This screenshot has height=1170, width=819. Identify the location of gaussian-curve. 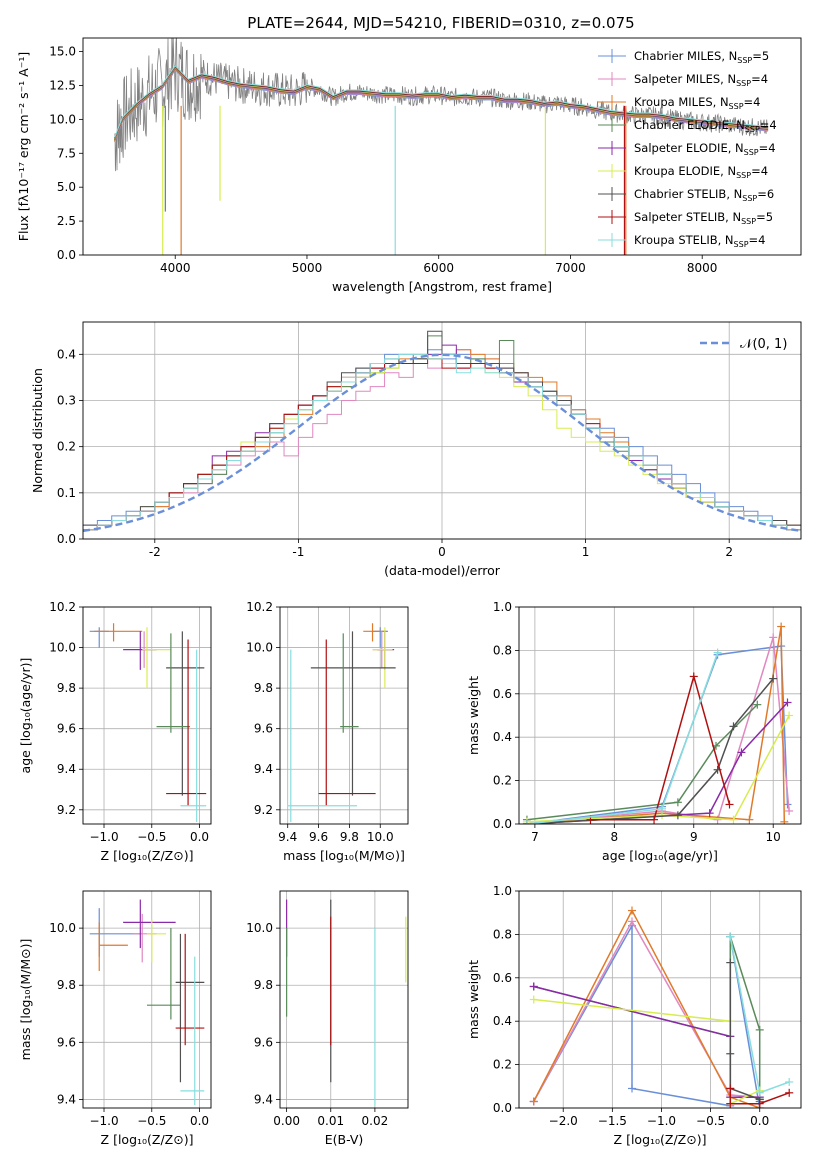
(442, 443).